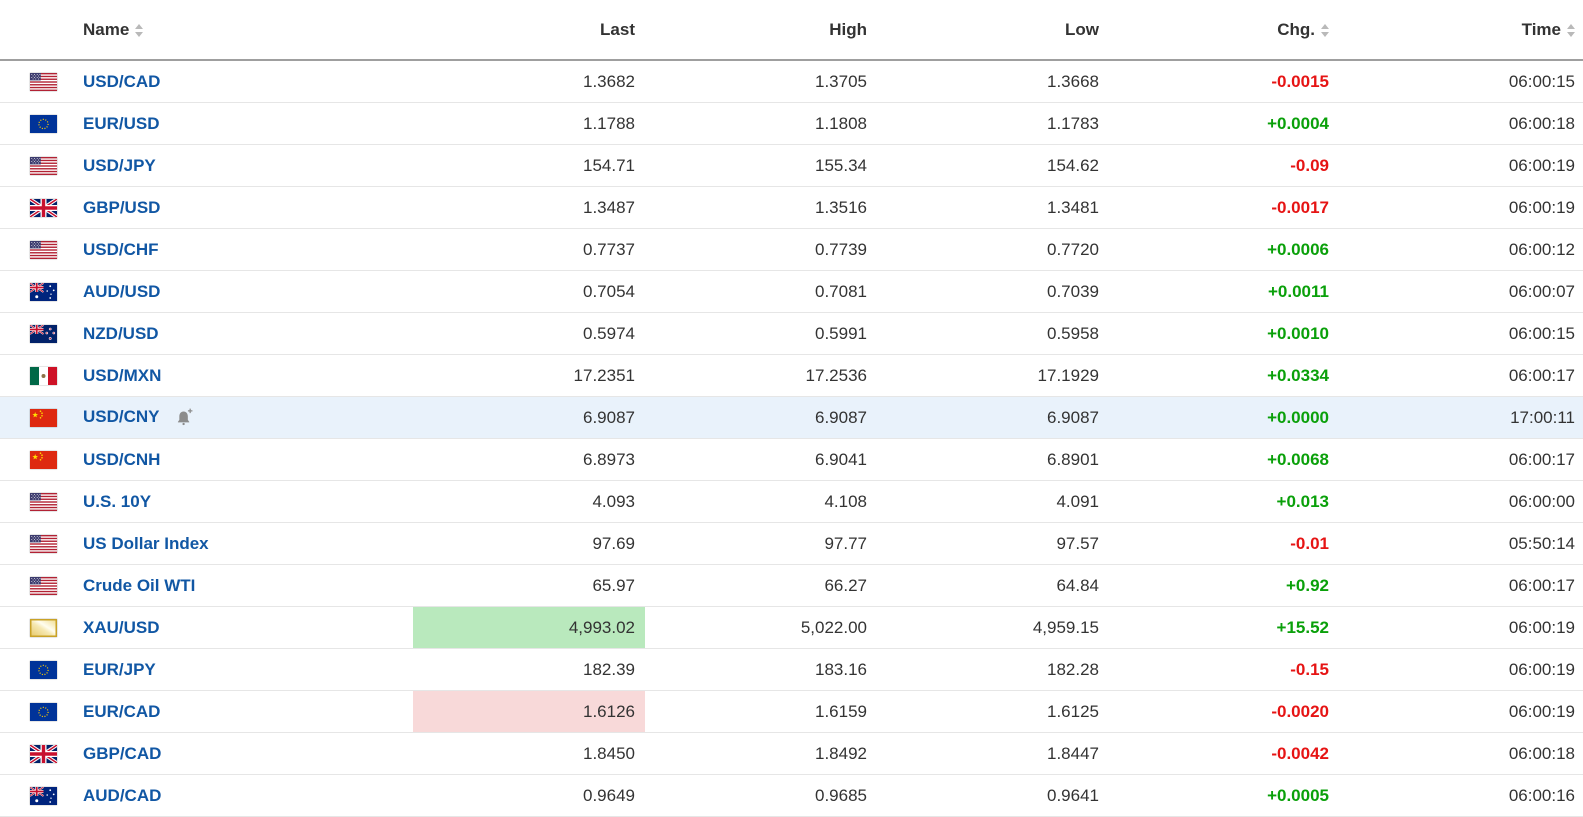  I want to click on last-cell: 1.3682, so click(529, 81).